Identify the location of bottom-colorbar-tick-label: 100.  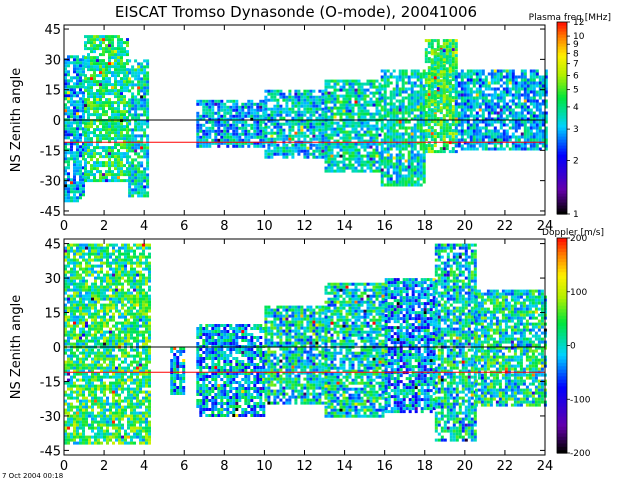
(578, 293).